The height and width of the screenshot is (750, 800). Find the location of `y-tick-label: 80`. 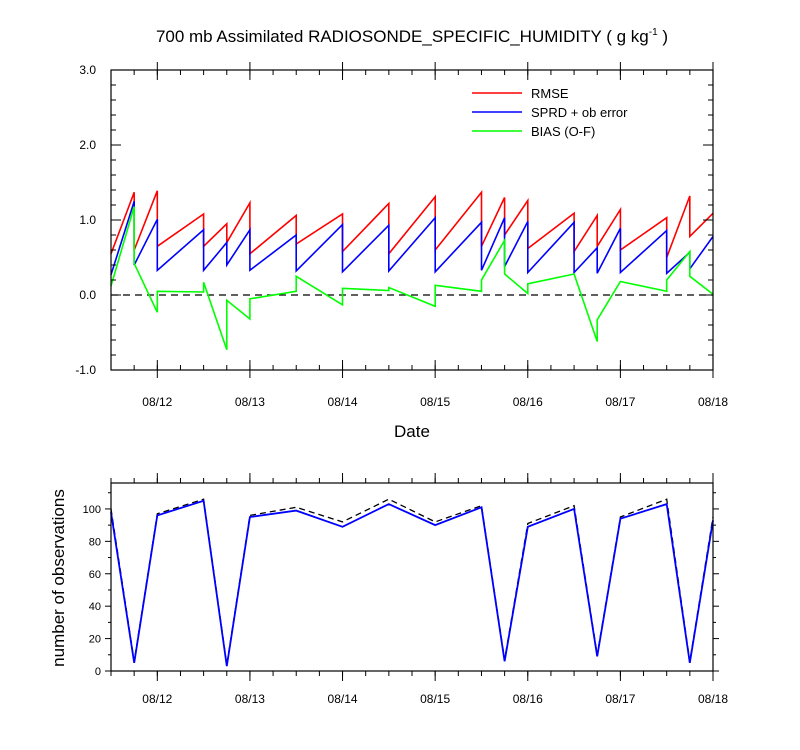

y-tick-label: 80 is located at coordinates (95, 542).